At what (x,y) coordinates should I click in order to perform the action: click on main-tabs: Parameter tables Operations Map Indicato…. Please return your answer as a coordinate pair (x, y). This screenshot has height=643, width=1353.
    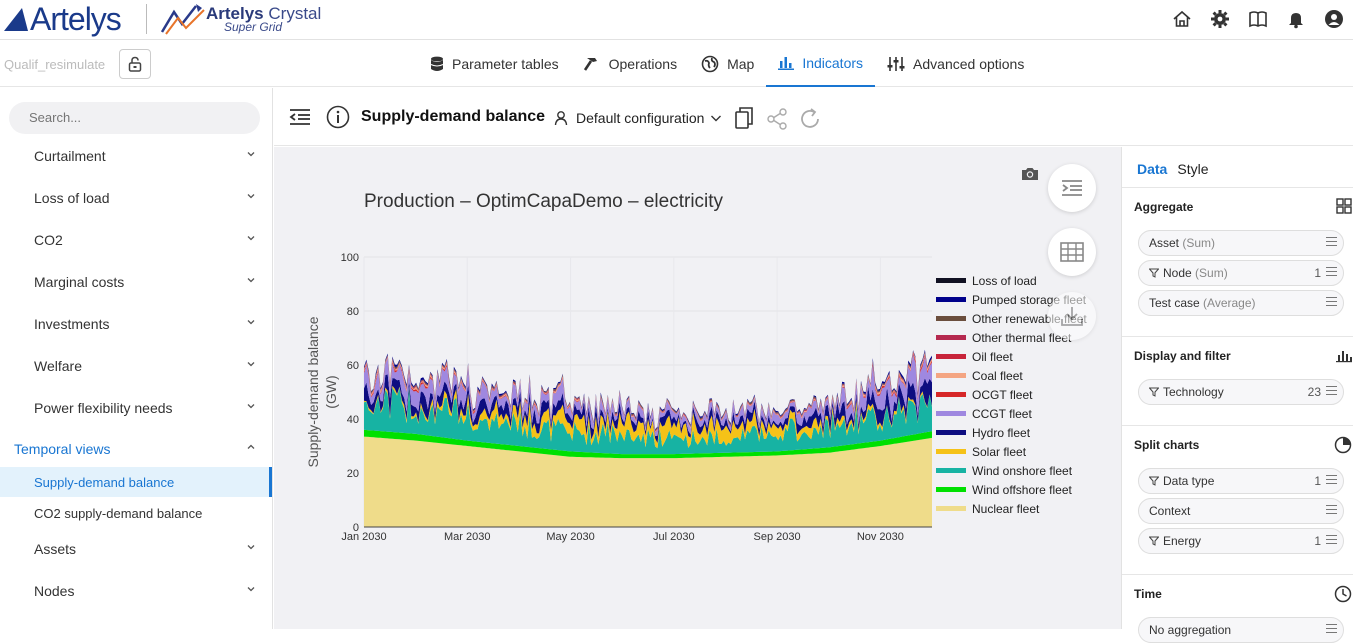
    Looking at the image, I should click on (727, 64).